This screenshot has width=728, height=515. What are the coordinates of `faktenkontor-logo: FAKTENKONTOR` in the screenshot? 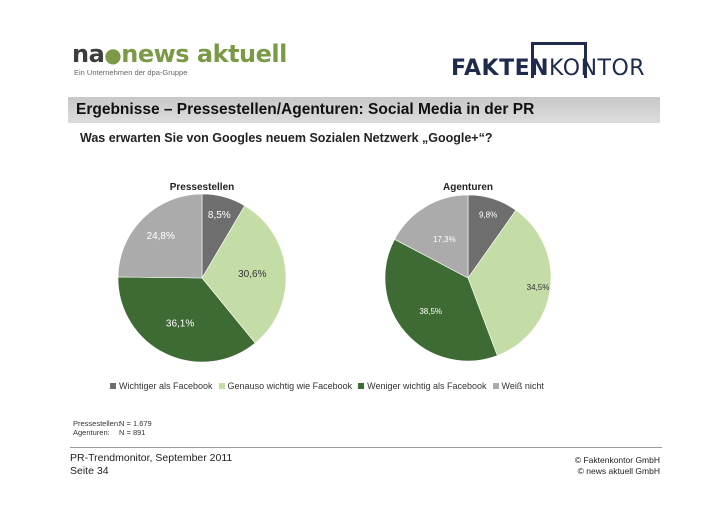 It's located at (563, 62).